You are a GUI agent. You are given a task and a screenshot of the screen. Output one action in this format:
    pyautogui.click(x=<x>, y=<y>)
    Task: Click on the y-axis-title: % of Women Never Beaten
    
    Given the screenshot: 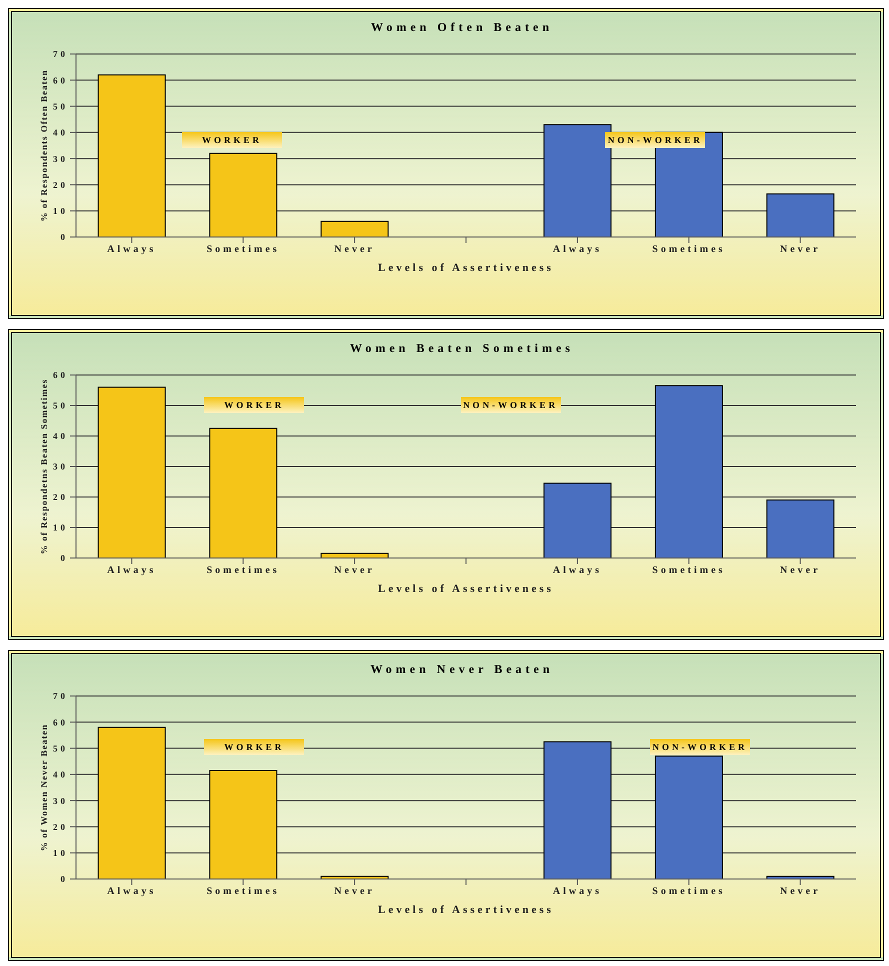 What is the action you would take?
    pyautogui.click(x=44, y=788)
    